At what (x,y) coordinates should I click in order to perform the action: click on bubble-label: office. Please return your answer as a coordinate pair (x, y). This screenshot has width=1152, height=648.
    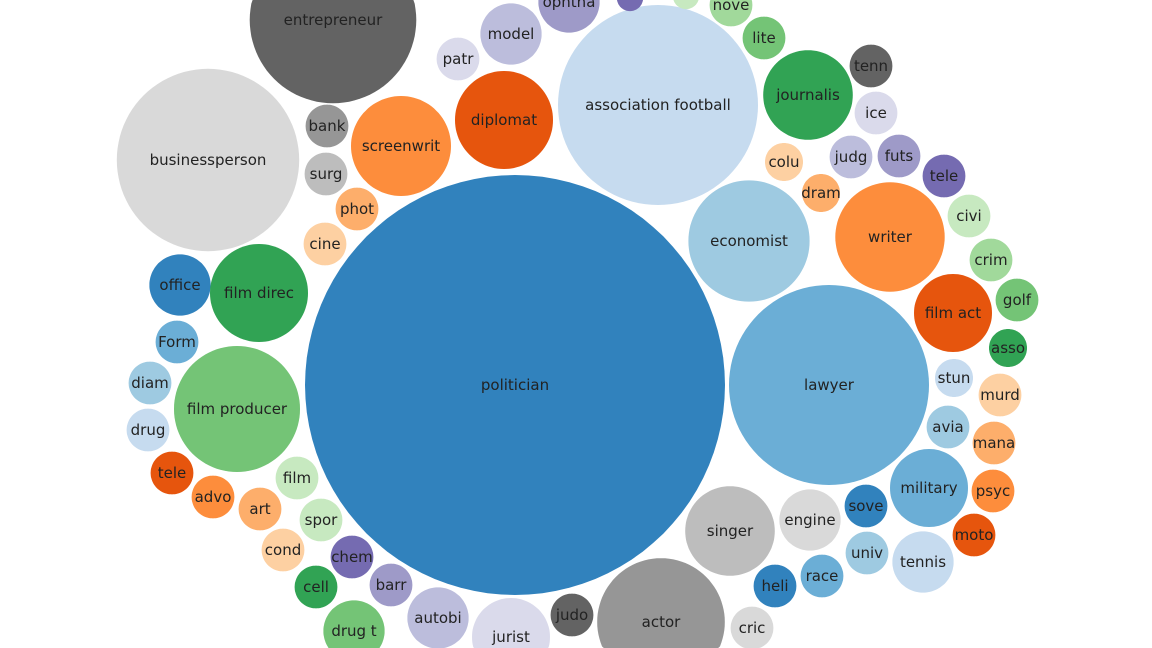
    Looking at the image, I should click on (179, 285).